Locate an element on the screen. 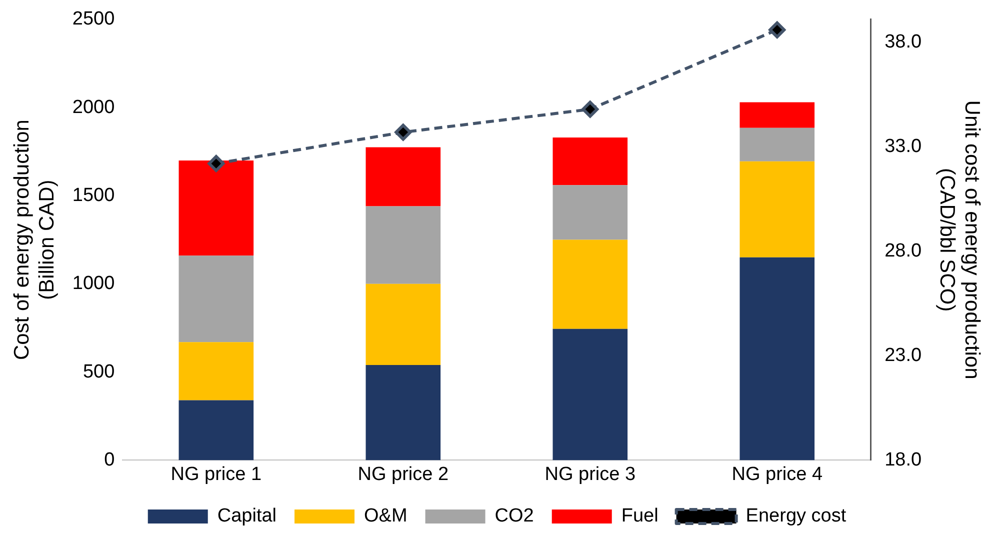 The width and height of the screenshot is (994, 538). y-tick-label: 500 is located at coordinates (98, 371).